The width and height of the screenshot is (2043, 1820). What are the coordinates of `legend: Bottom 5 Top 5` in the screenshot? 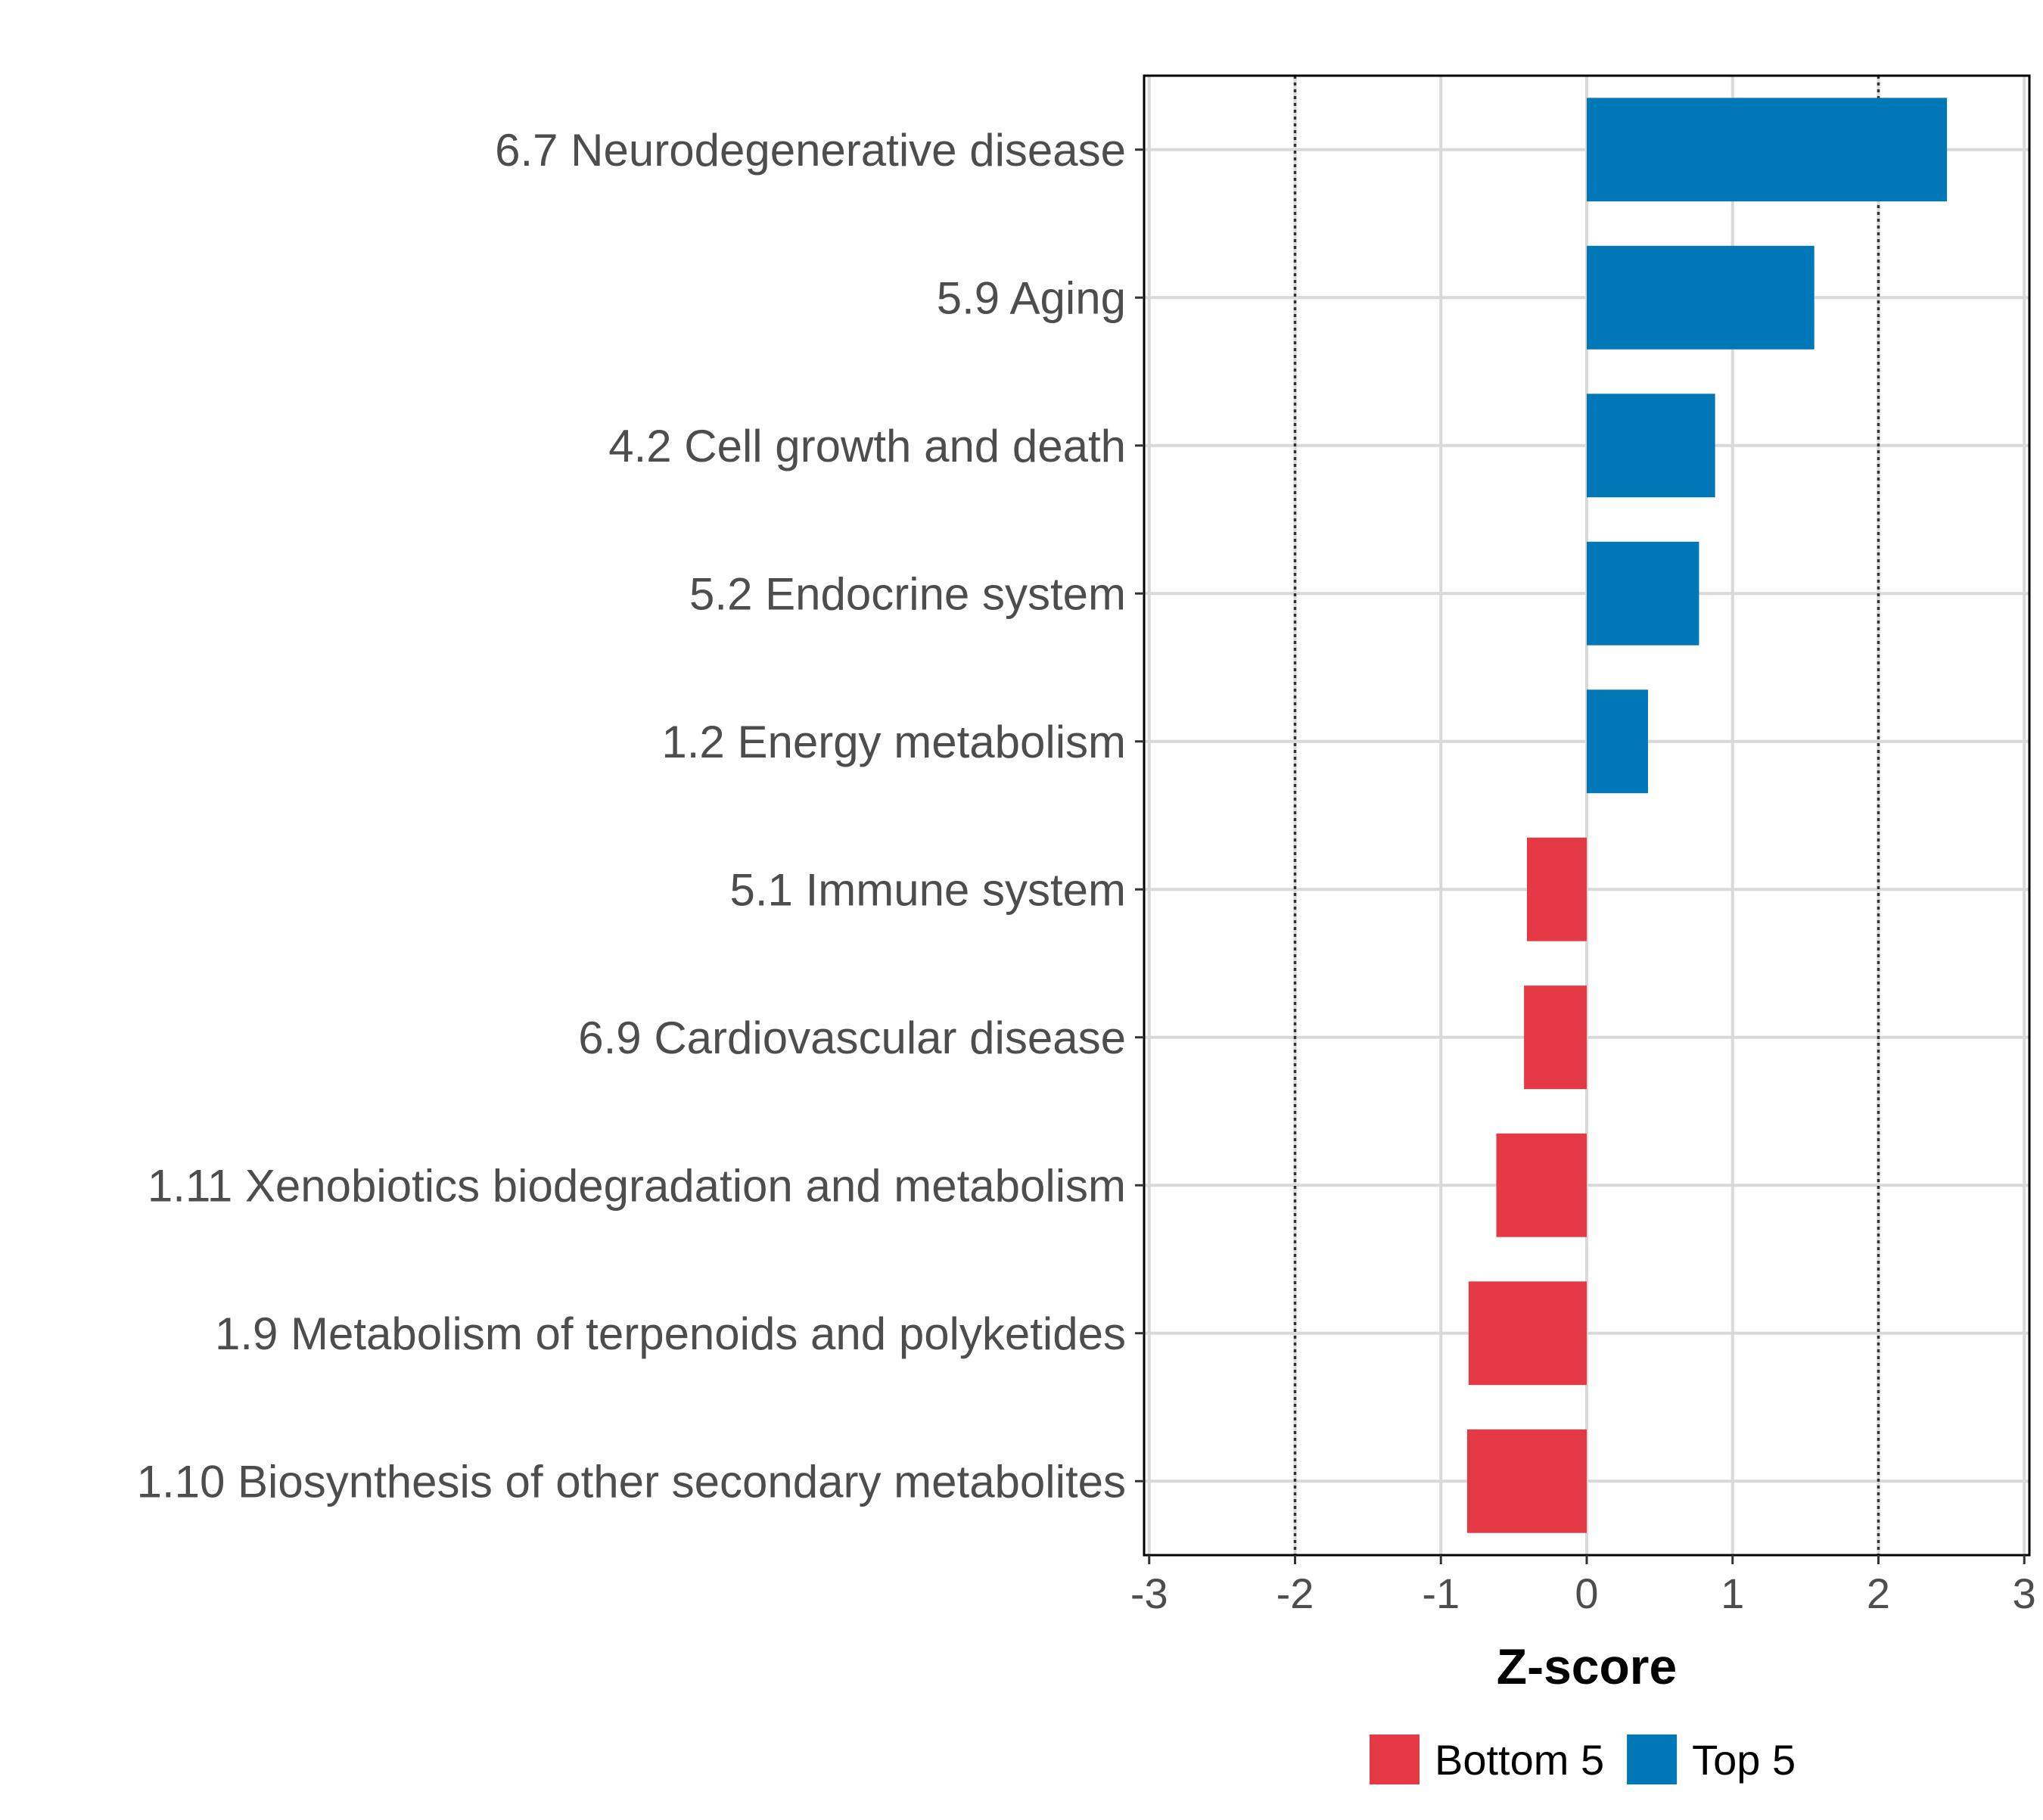 It's located at (1583, 1759).